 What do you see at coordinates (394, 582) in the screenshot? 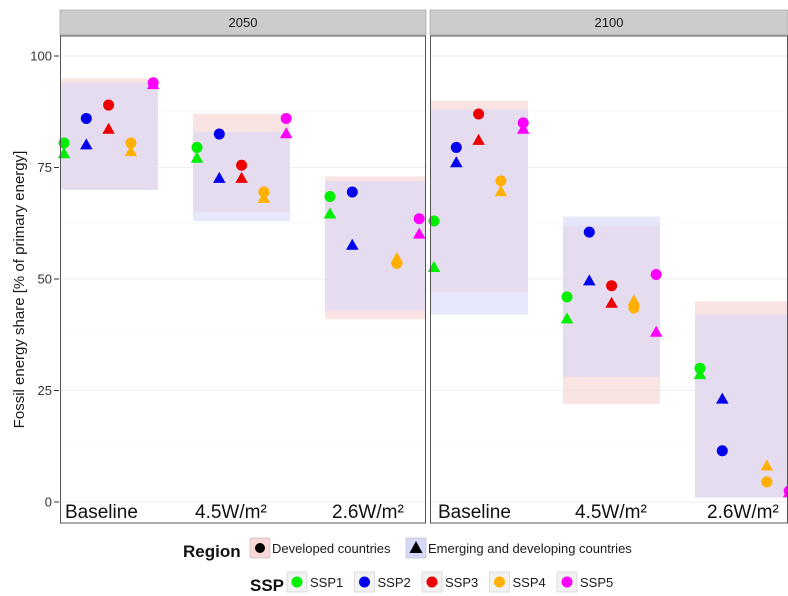
I see `legend-ssp-label: SSP2` at bounding box center [394, 582].